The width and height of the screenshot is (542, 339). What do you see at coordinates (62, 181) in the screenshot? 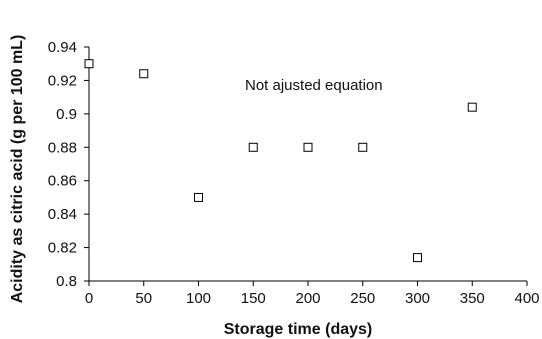
I see `y-tick-label: 0.86` at bounding box center [62, 181].